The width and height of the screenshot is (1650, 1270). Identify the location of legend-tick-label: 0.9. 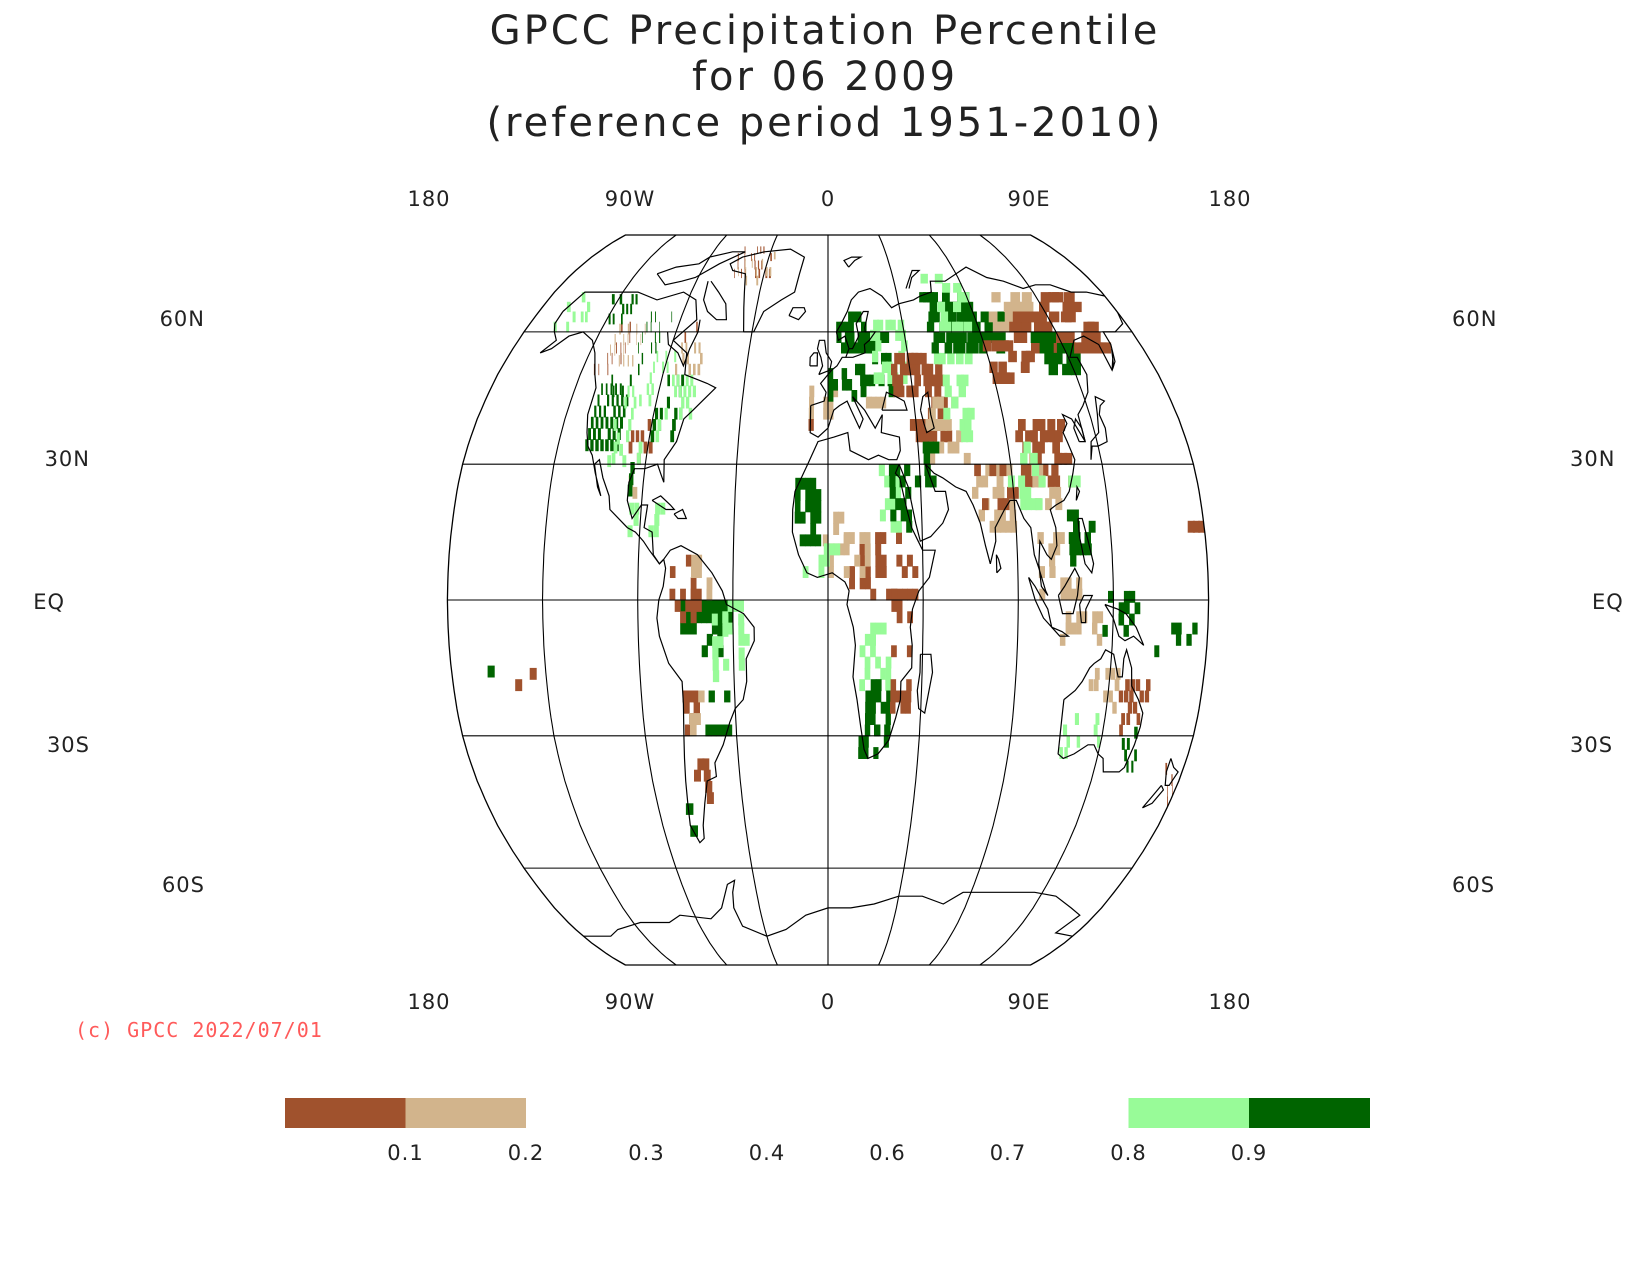
(1249, 1153).